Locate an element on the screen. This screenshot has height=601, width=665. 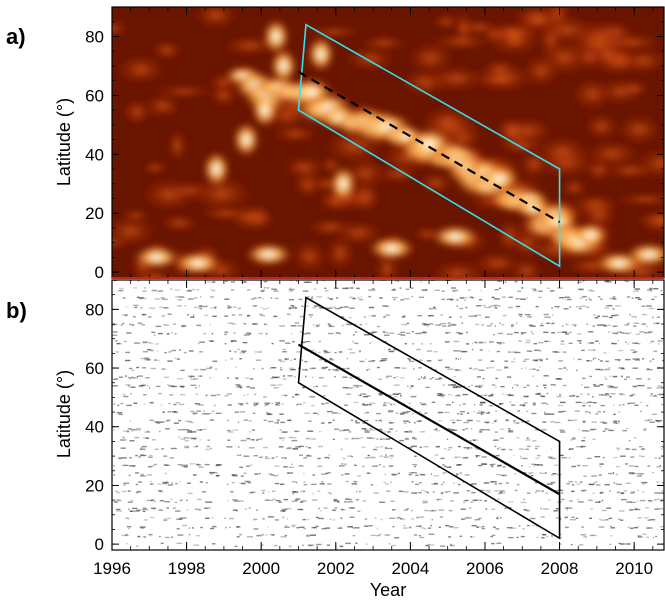
panel-a-ytick-label: 80 is located at coordinates (94, 36).